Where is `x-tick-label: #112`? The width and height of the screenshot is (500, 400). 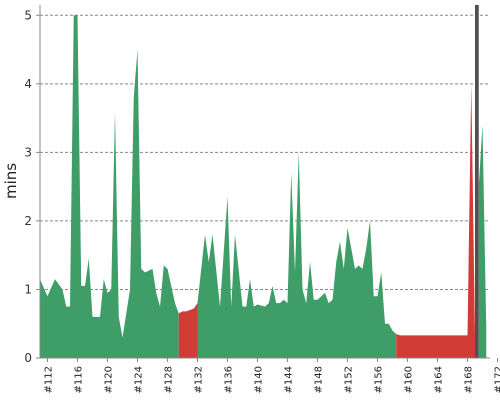
x-tick-label: #112 is located at coordinates (49, 379).